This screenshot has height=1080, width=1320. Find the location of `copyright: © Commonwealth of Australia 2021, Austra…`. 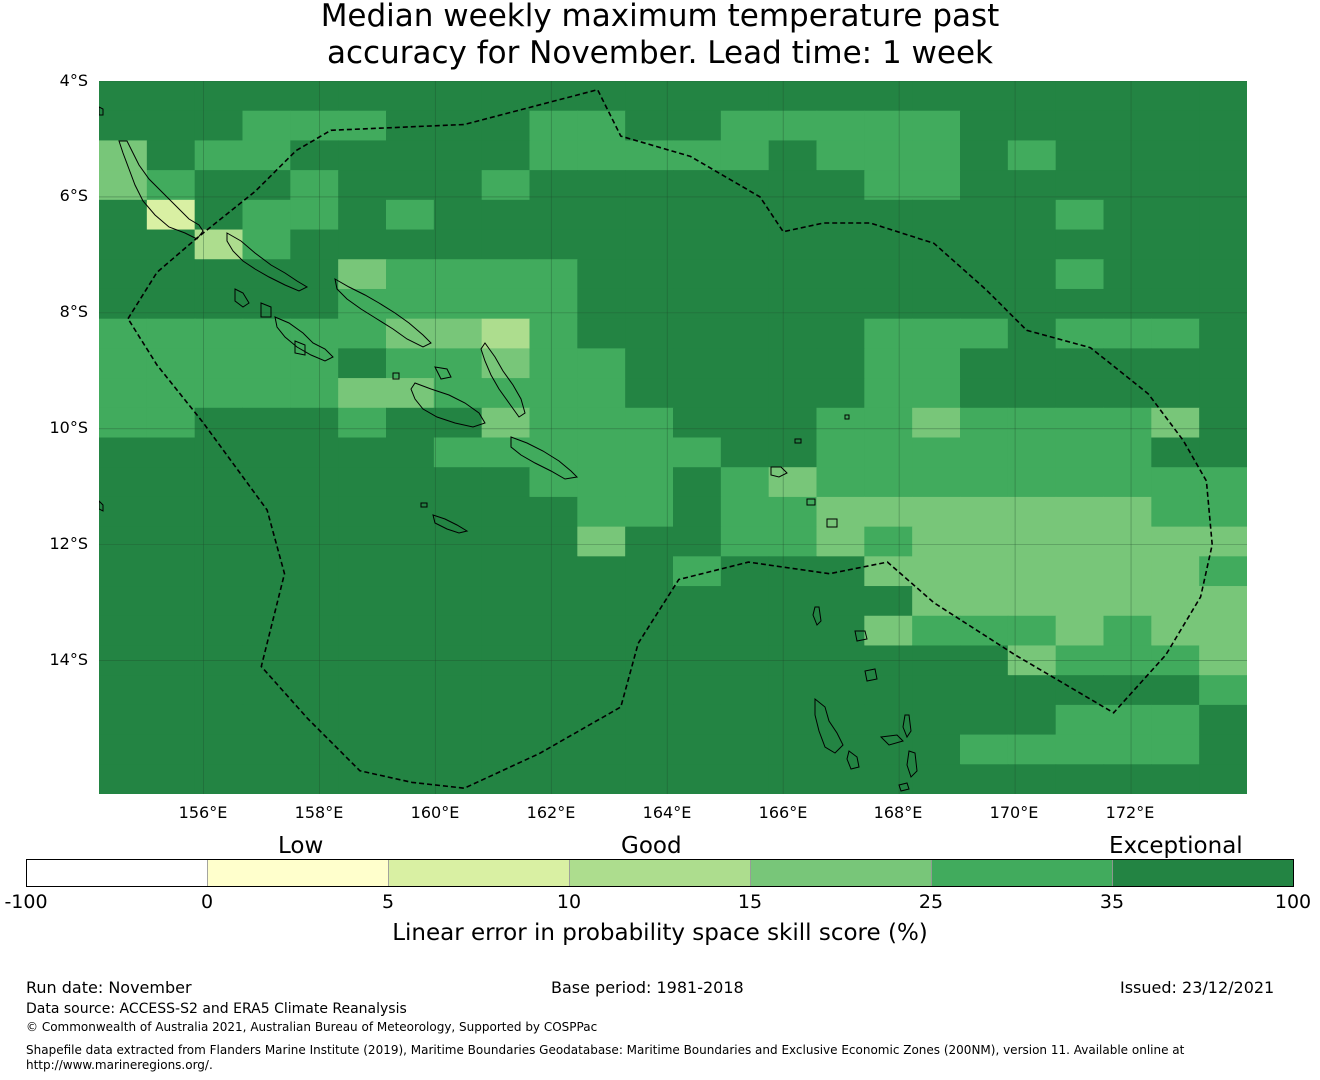

copyright: © Commonwealth of Australia 2021, Austra… is located at coordinates (312, 1027).